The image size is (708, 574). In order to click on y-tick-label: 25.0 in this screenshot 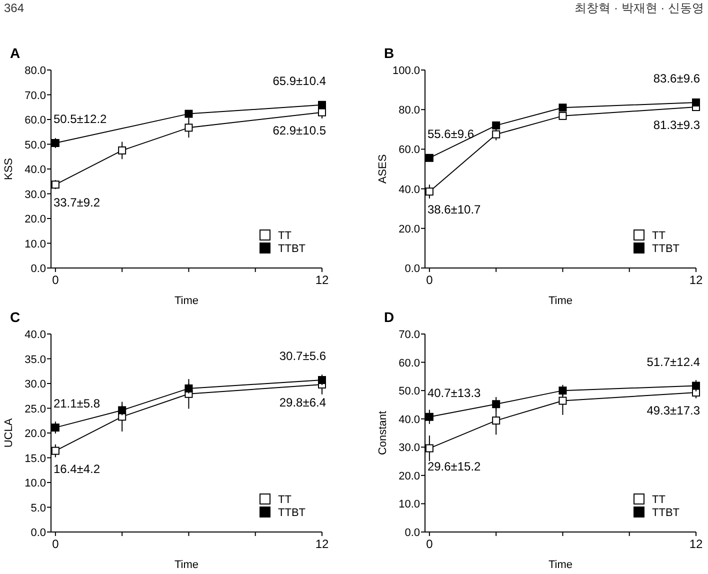, I will do `click(35, 409)`.